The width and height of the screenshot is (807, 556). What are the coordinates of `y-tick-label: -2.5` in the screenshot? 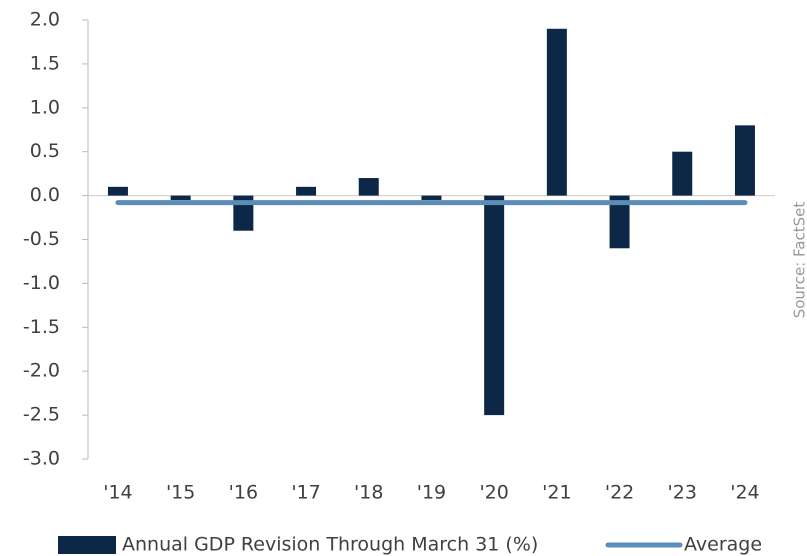 It's located at (41, 415).